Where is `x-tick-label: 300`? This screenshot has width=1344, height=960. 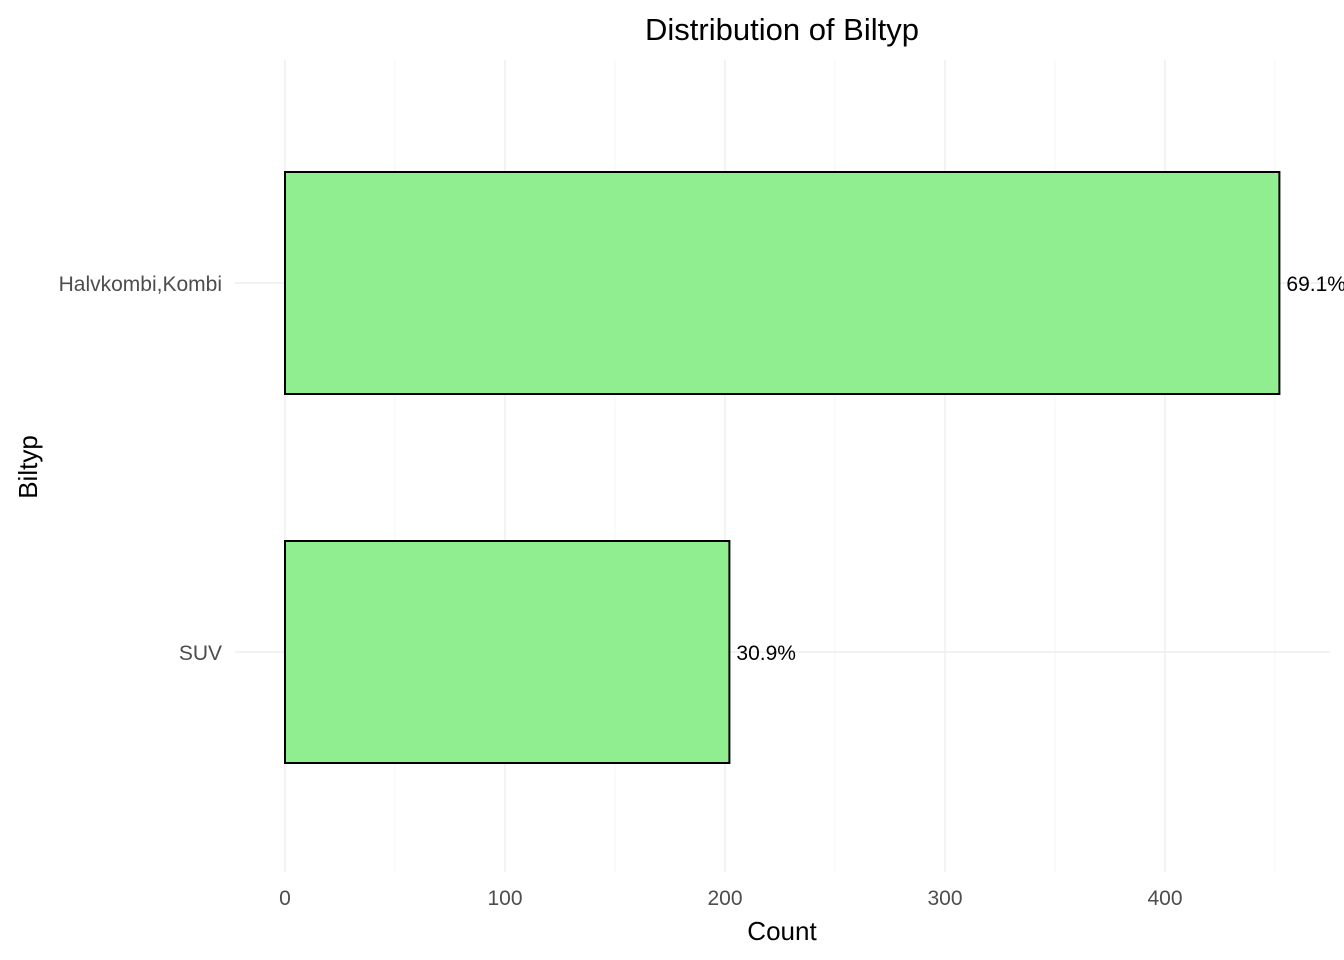 x-tick-label: 300 is located at coordinates (944, 898).